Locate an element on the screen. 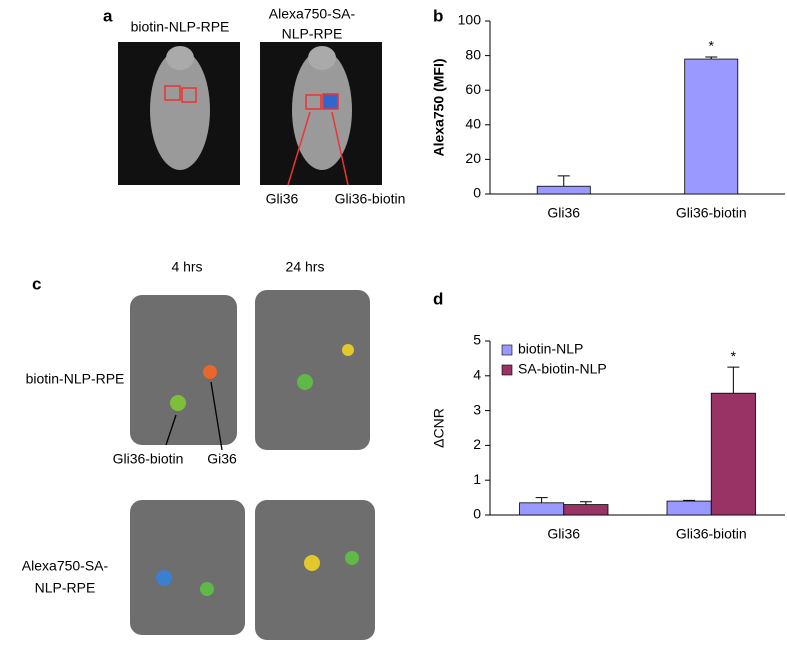 This screenshot has height=664, width=787. y-tick-label: 80 is located at coordinates (473, 54).